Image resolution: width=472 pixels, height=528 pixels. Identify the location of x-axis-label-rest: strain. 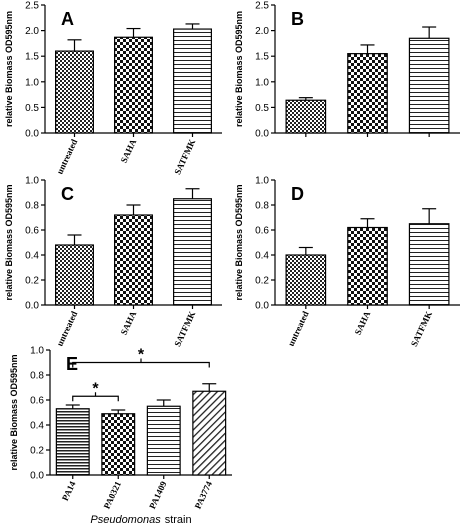
(178, 520).